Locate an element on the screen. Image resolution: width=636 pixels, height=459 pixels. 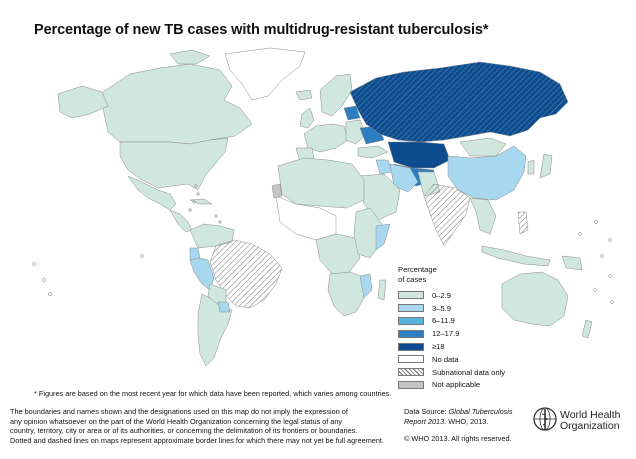
source-prefix: Data Source: is located at coordinates (426, 411).